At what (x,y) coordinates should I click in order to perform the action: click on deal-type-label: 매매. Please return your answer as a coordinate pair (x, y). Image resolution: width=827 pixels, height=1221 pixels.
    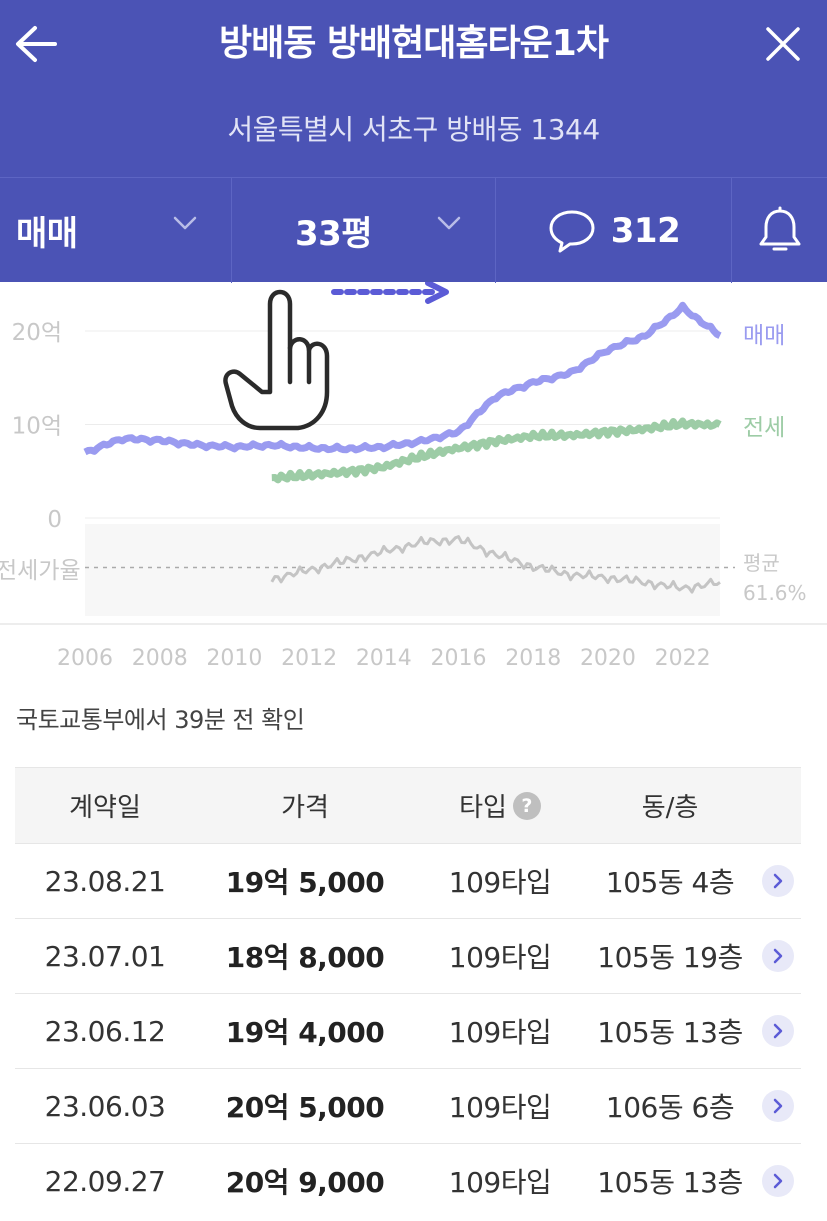
    Looking at the image, I should click on (47, 234).